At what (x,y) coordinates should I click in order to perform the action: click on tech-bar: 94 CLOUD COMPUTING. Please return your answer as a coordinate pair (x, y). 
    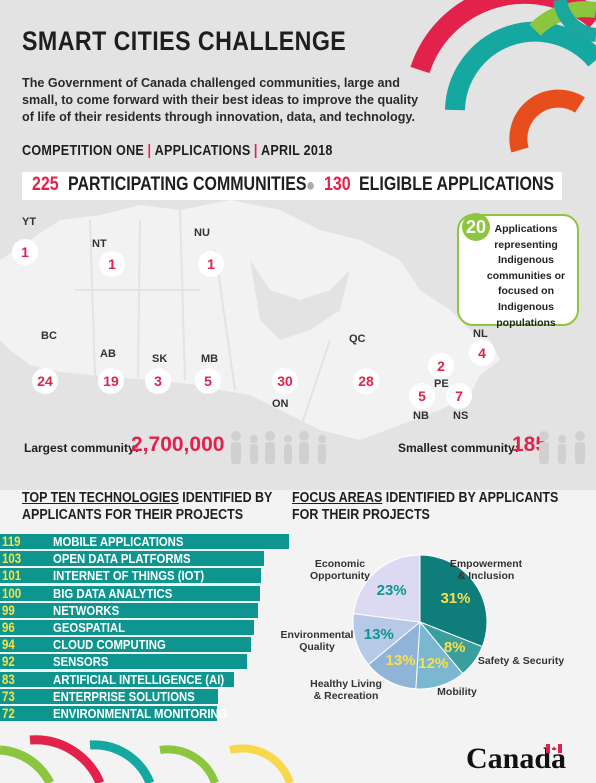
    Looking at the image, I should click on (125, 644).